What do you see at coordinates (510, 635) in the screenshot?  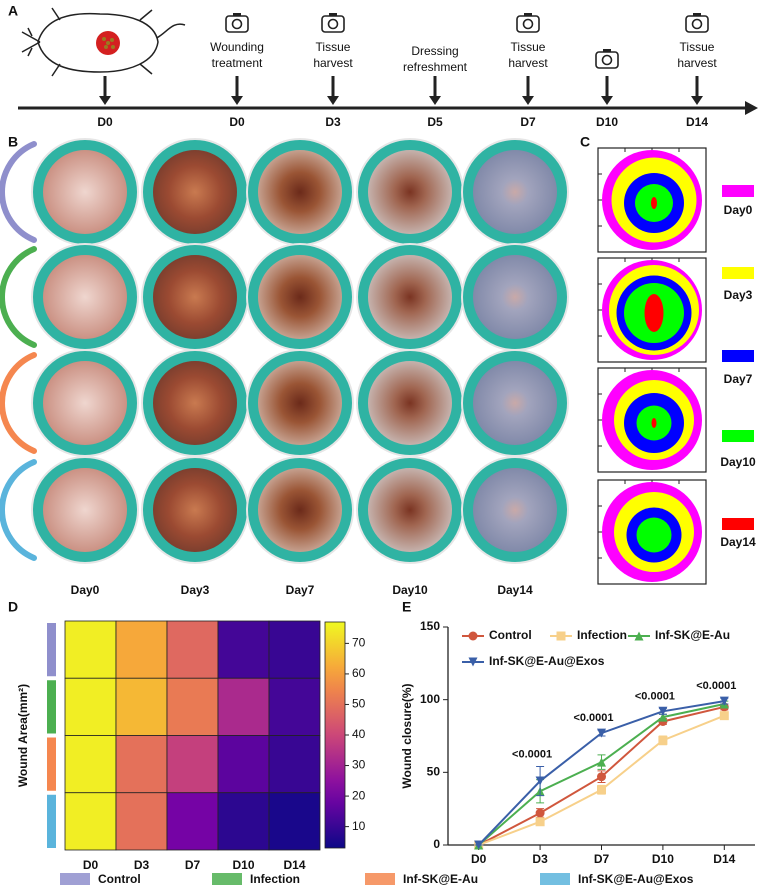 I see `legend-label: Control` at bounding box center [510, 635].